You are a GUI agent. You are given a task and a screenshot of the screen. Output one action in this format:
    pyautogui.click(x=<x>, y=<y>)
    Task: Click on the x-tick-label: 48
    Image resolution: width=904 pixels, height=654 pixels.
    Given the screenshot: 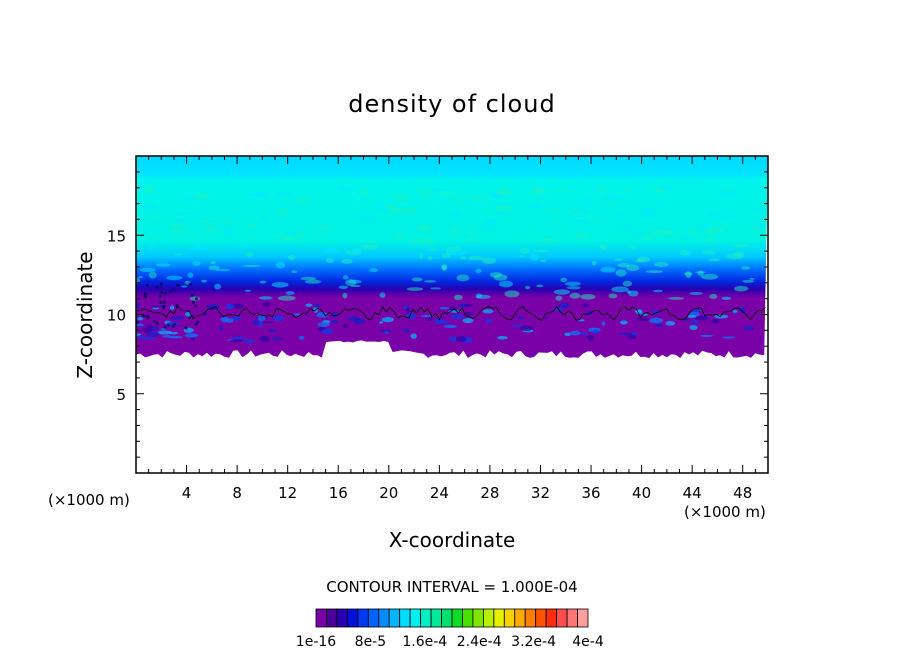 What is the action you would take?
    pyautogui.click(x=742, y=493)
    